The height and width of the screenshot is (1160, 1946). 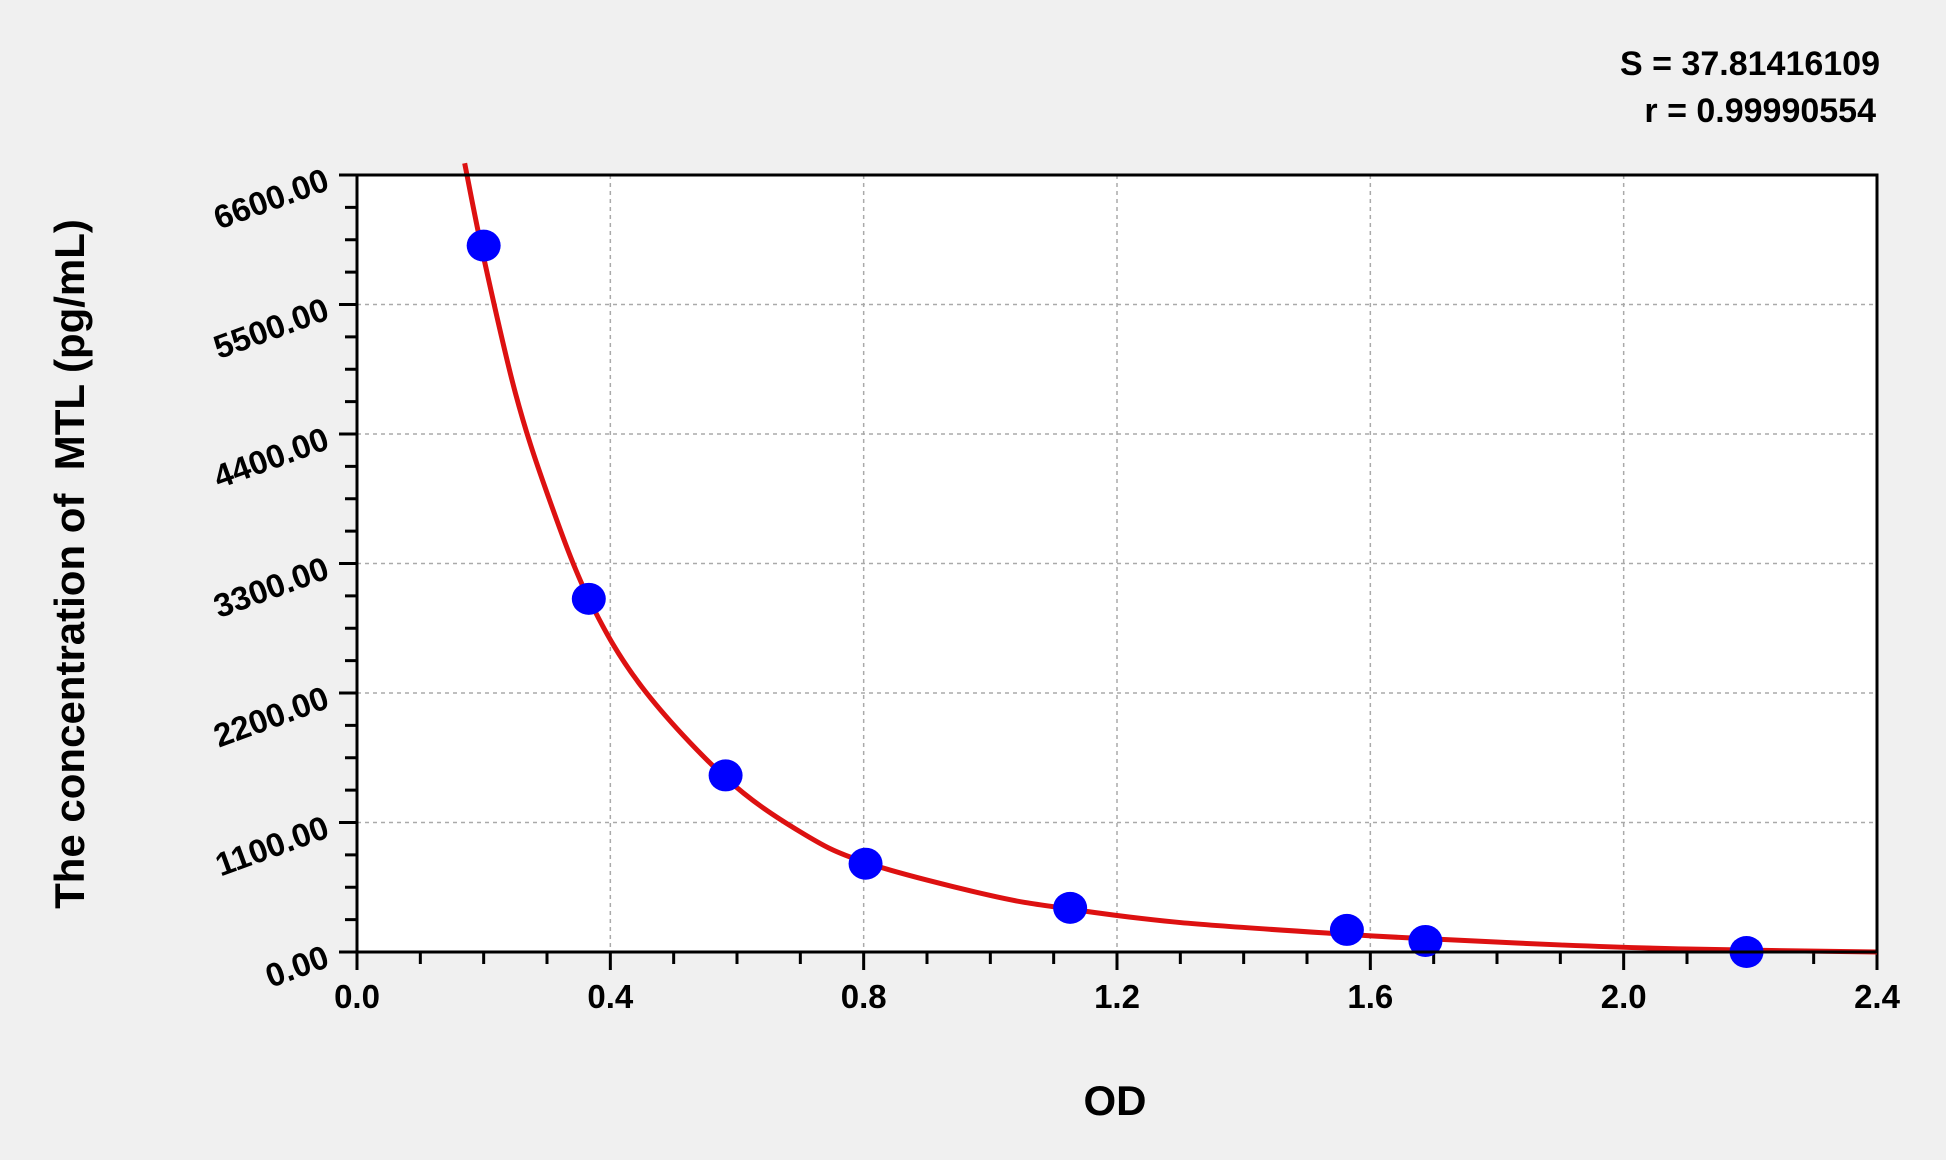 What do you see at coordinates (1370, 996) in the screenshot?
I see `x-tick-label: 1.6` at bounding box center [1370, 996].